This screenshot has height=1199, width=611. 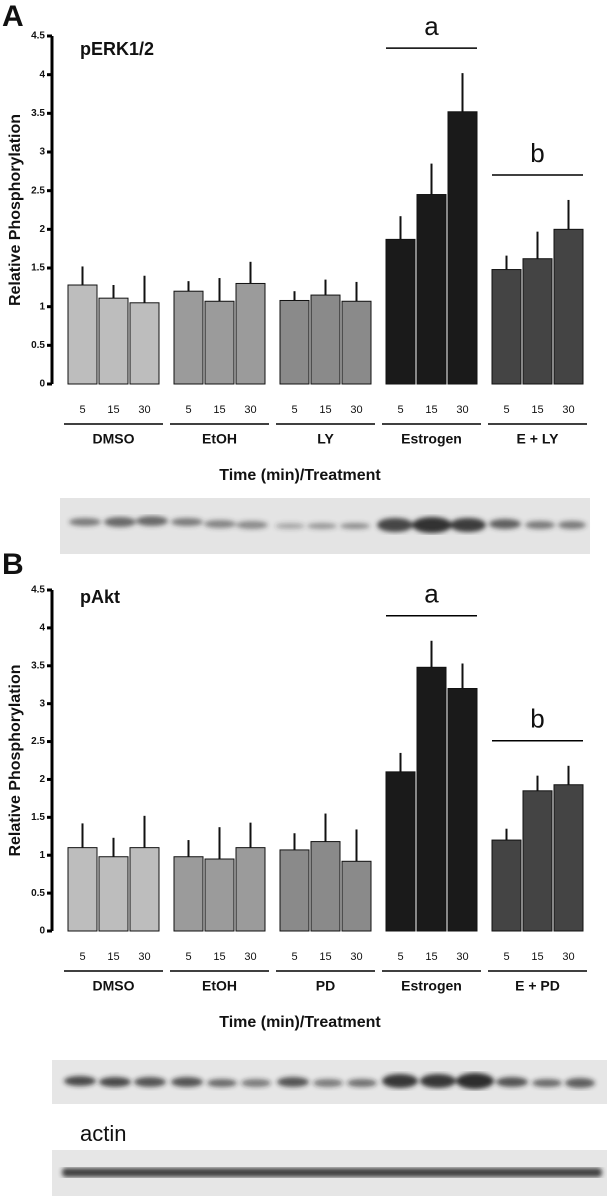 What do you see at coordinates (325, 526) in the screenshot?
I see `blot-erk` at bounding box center [325, 526].